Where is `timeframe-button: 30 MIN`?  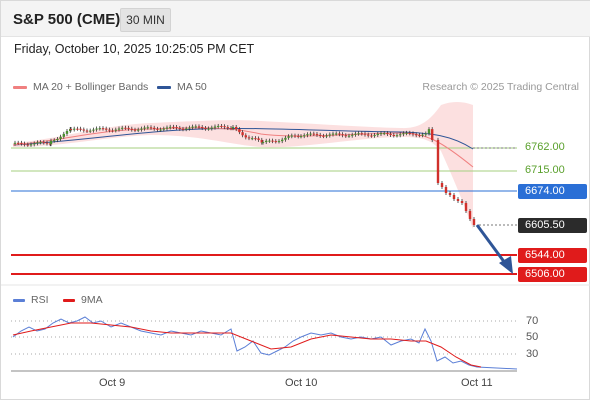 timeframe-button: 30 MIN is located at coordinates (145, 20).